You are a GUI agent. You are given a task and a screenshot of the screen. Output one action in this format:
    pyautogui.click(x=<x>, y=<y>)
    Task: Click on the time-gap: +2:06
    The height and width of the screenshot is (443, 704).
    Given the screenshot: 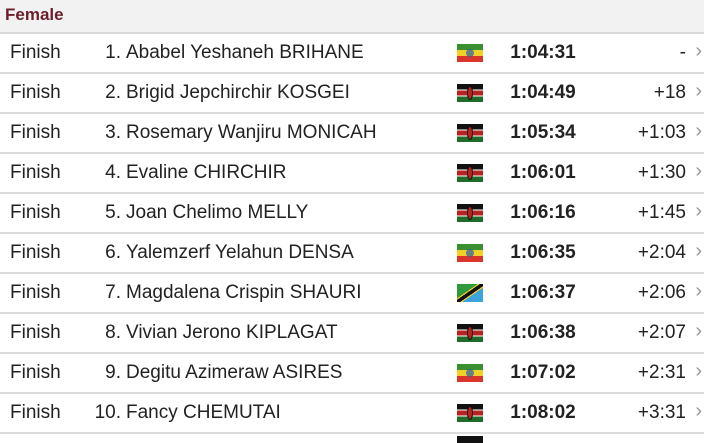 What is the action you would take?
    pyautogui.click(x=661, y=292)
    